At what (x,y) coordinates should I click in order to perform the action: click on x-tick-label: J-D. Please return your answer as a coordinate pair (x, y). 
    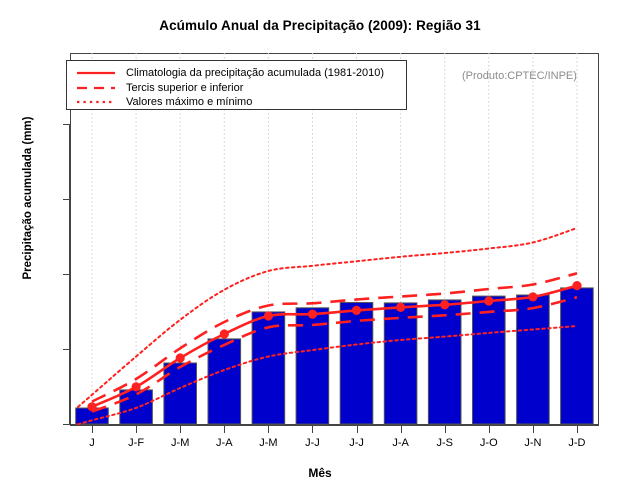
    Looking at the image, I should click on (577, 443).